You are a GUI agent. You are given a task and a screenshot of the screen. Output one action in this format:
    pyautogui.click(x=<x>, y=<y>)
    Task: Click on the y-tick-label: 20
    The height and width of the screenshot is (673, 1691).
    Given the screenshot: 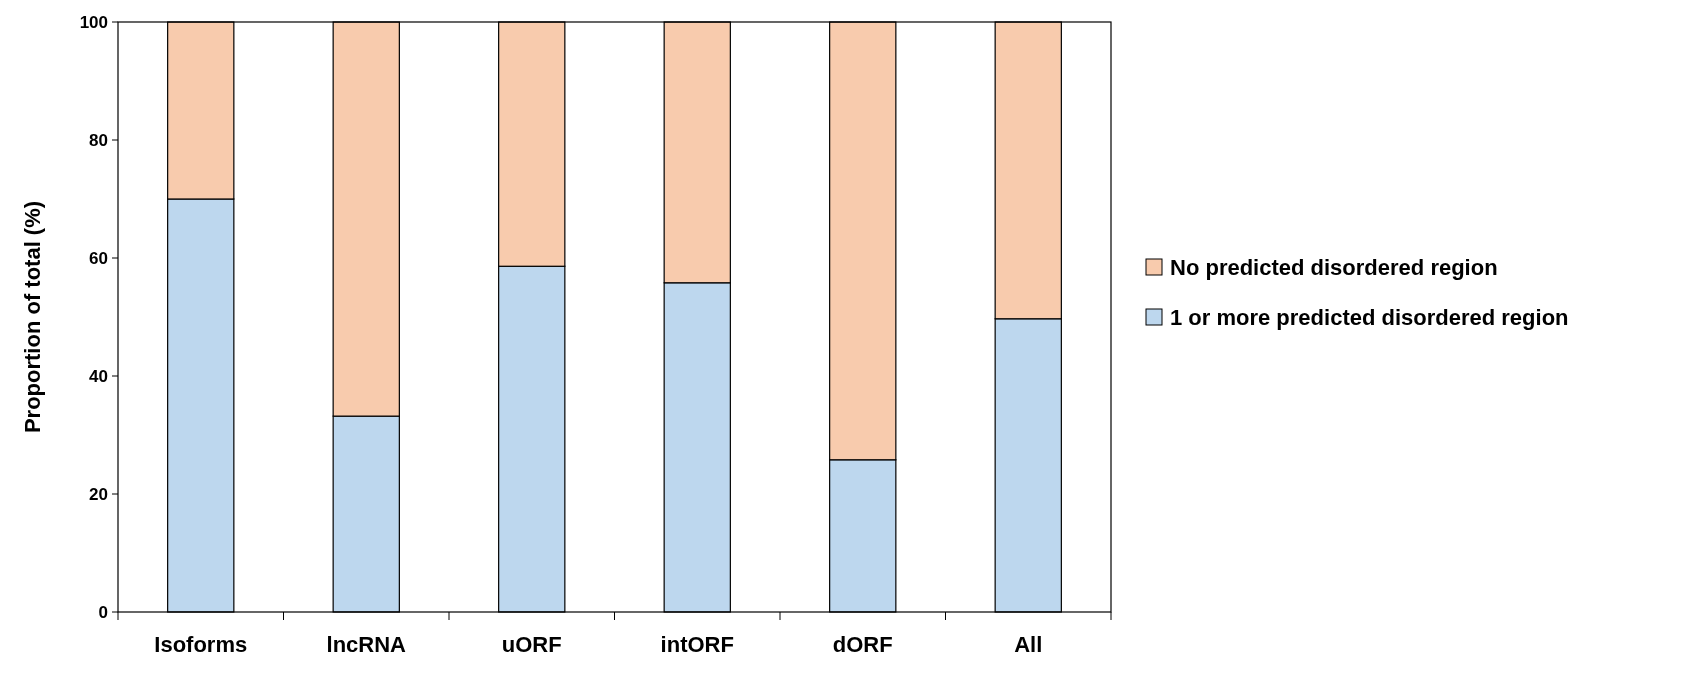 What is the action you would take?
    pyautogui.click(x=98, y=494)
    